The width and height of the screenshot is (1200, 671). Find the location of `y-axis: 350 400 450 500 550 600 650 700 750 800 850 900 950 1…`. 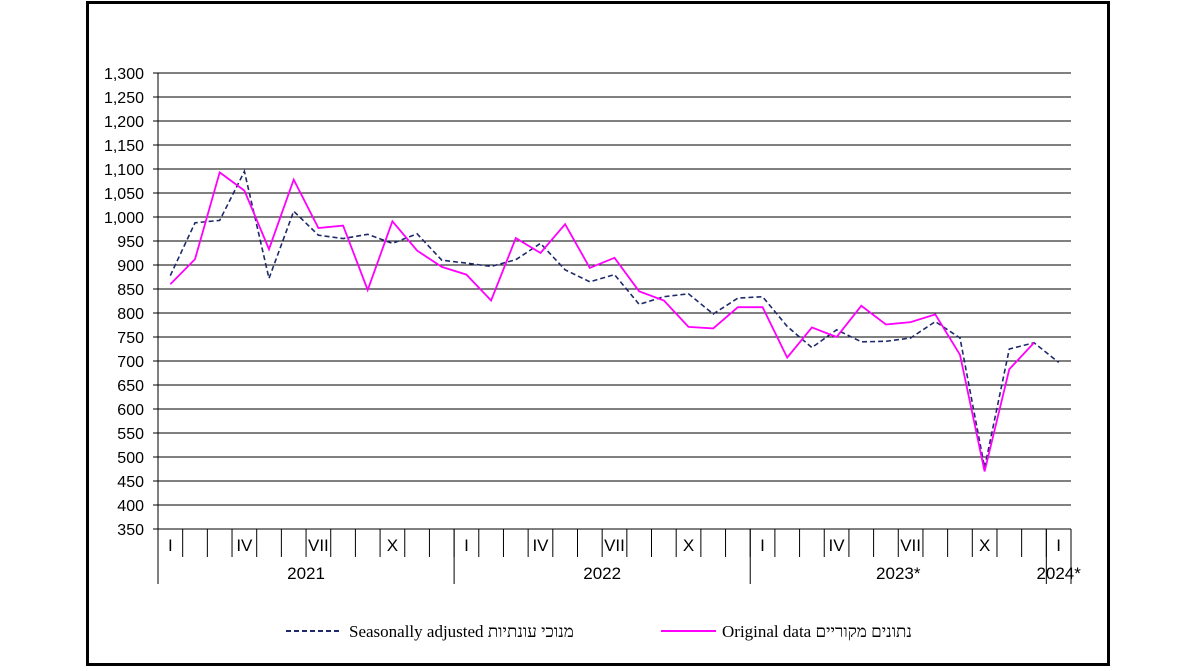

y-axis: 350 400 450 500 550 600 650 700 750 800 850 900 950 1… is located at coordinates (131, 302).